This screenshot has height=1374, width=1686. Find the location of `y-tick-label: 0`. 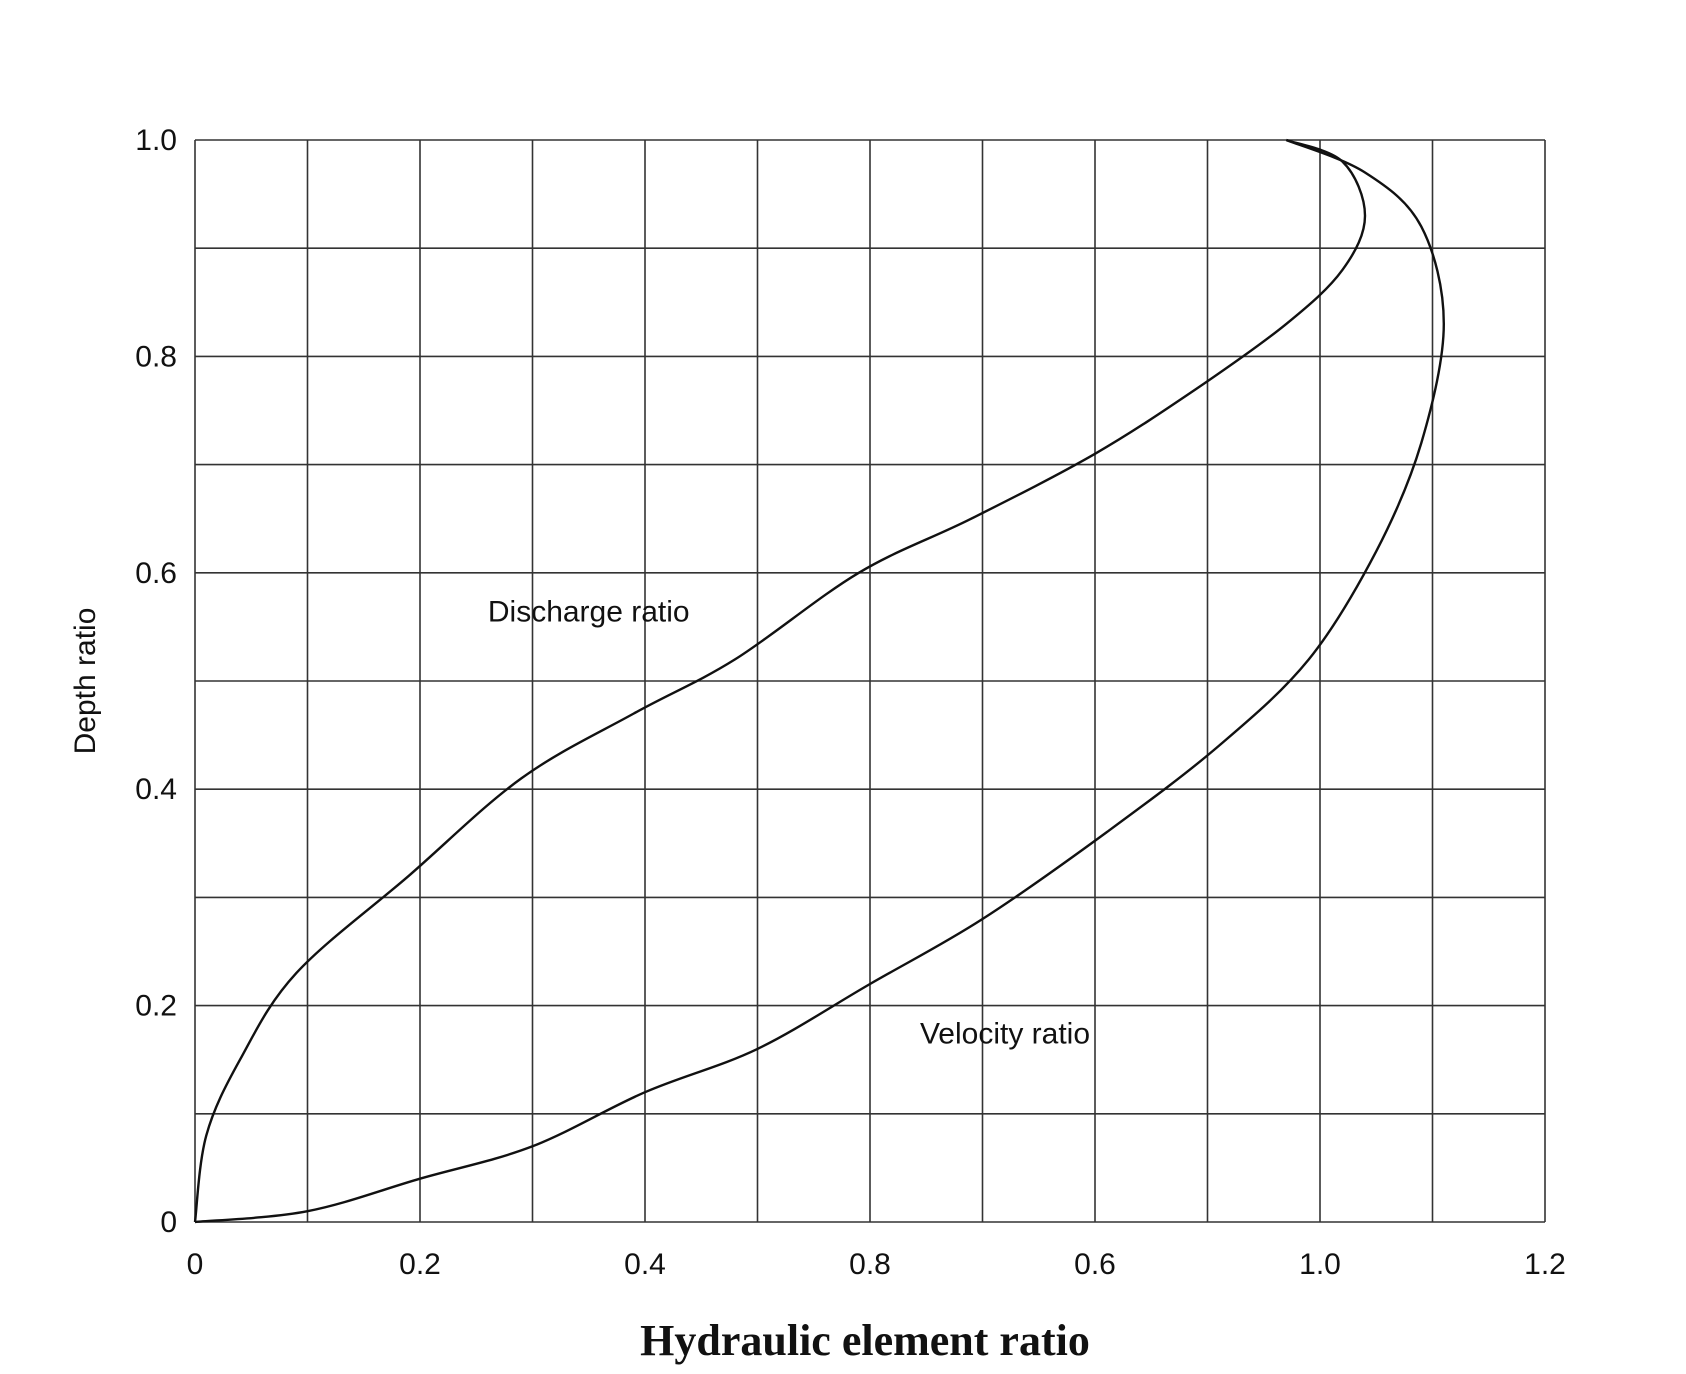

y-tick-label: 0 is located at coordinates (168, 1222).